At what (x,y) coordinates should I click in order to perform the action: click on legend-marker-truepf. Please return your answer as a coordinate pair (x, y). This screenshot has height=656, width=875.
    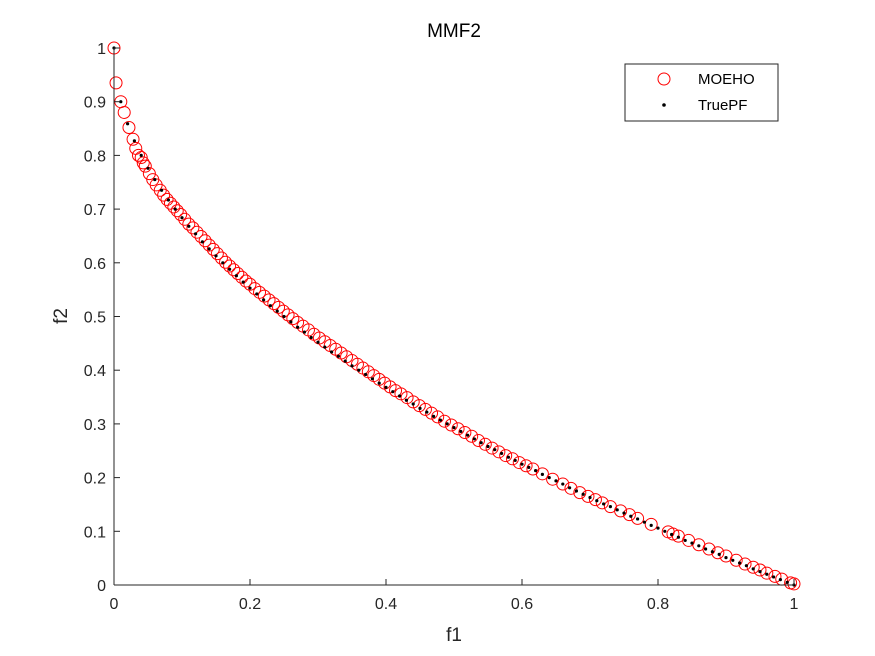
    Looking at the image, I should click on (664, 105).